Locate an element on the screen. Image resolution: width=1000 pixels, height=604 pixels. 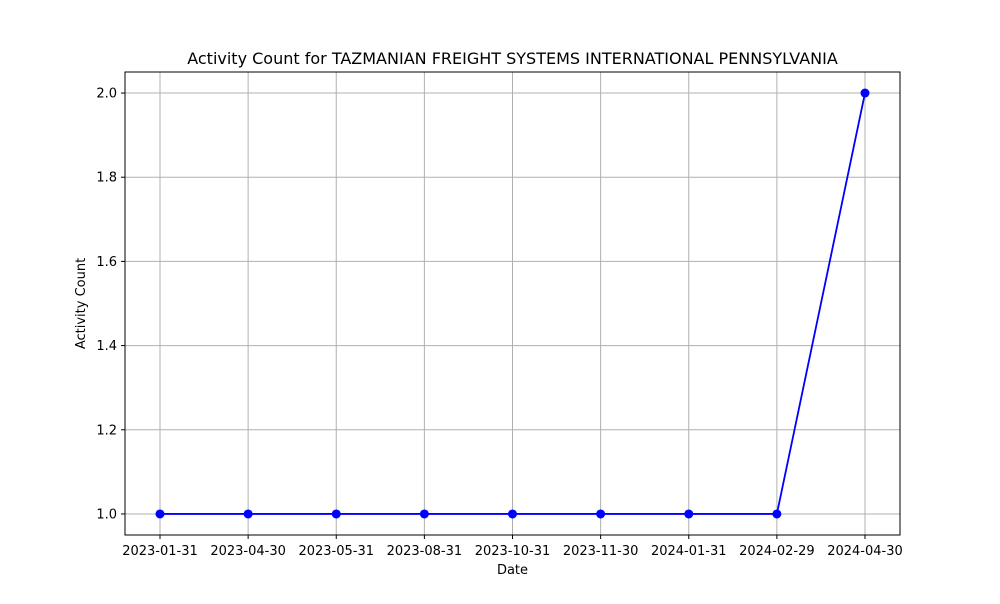
y-tick-label: 1.8 is located at coordinates (106, 178).